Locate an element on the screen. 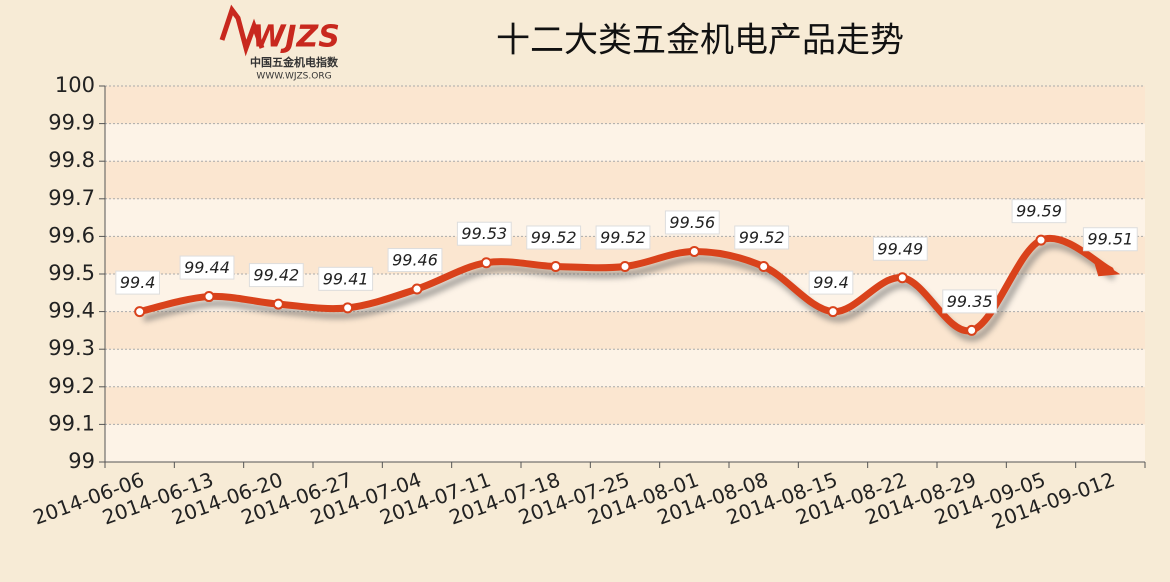 The height and width of the screenshot is (582, 1170). line-shadow is located at coordinates (629, 291).